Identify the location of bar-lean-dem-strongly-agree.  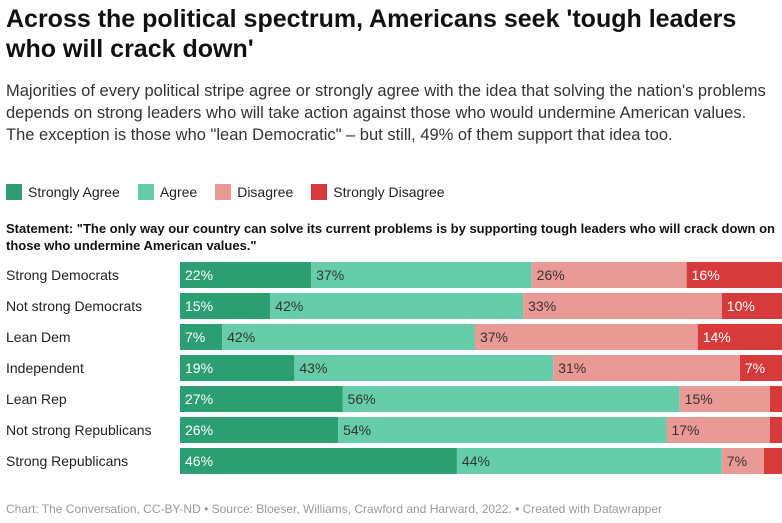
(201, 337).